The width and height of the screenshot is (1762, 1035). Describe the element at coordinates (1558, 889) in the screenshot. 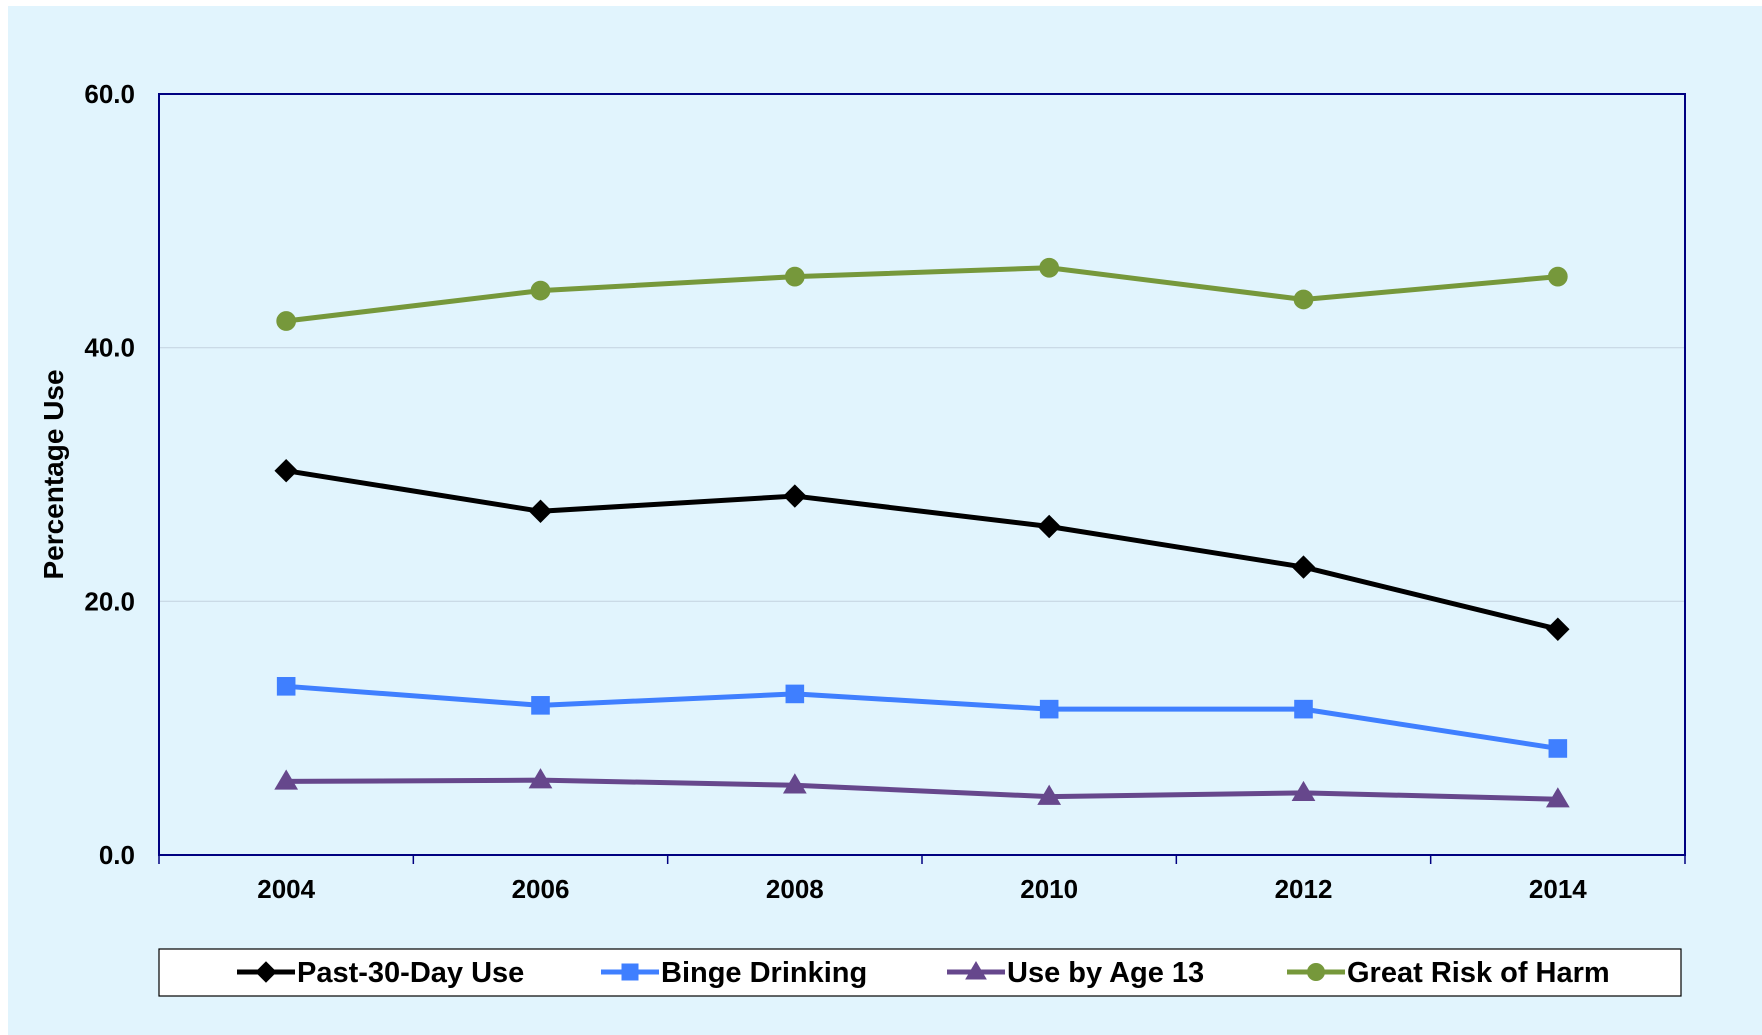

I see `x-tick-label: 2014` at that location.